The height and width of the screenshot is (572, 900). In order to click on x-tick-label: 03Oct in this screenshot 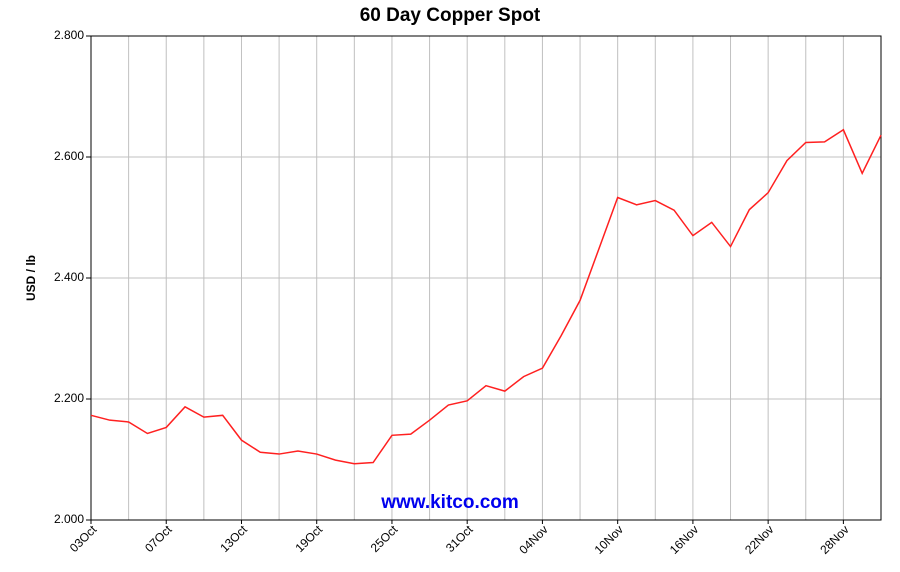, I will do `click(83, 538)`.